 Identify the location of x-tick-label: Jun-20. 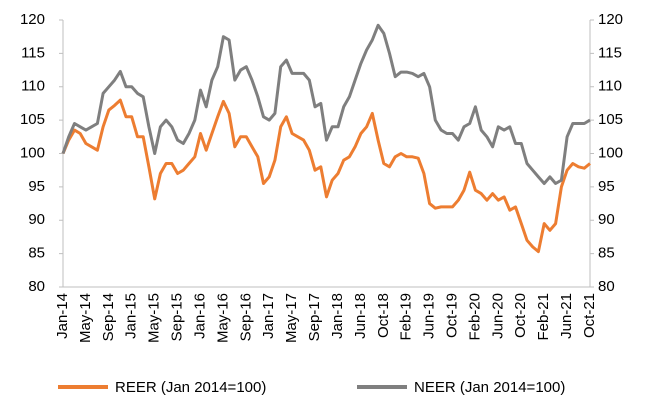
(497, 316).